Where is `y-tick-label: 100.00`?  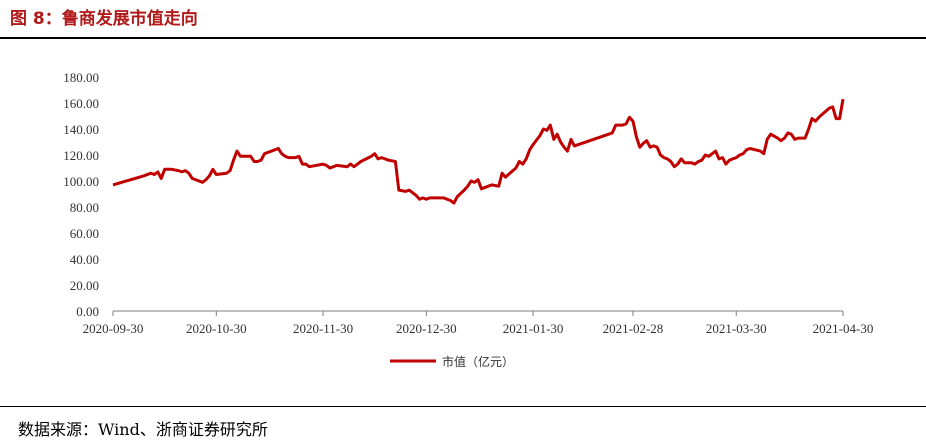 y-tick-label: 100.00 is located at coordinates (81, 181).